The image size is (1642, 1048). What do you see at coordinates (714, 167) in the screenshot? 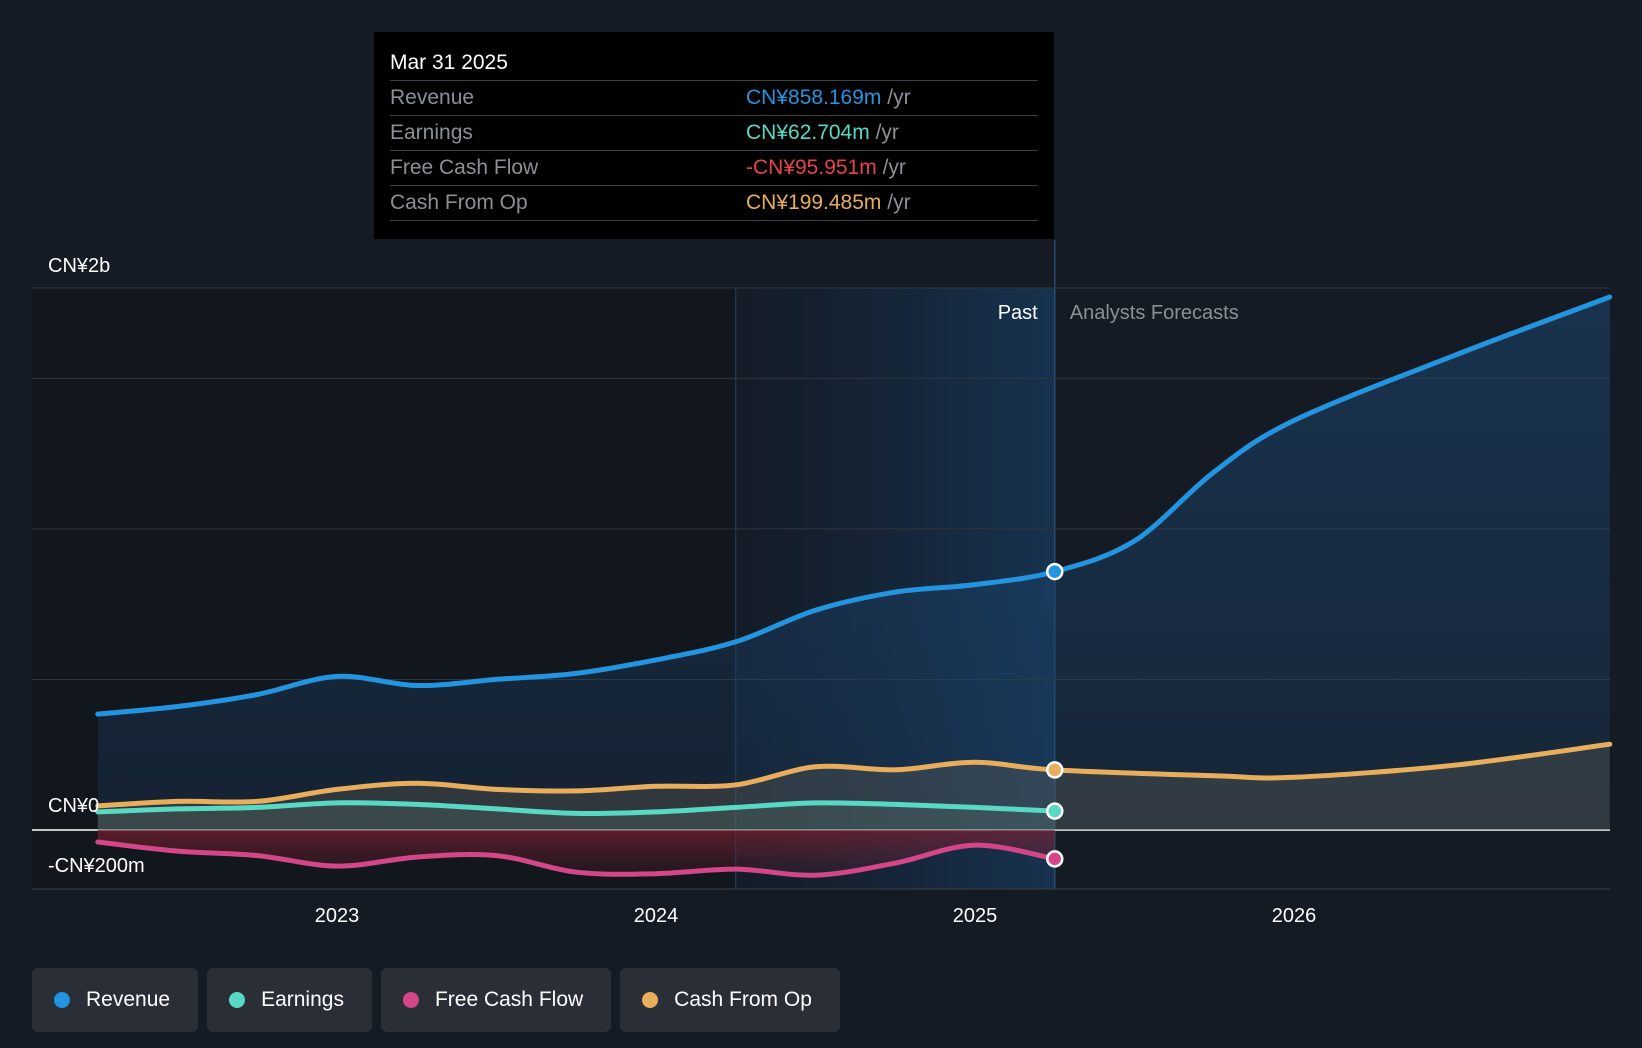
I see `tooltip-row-free-cash-flow: Free Cash Flow -CN¥95.951m /yr` at bounding box center [714, 167].